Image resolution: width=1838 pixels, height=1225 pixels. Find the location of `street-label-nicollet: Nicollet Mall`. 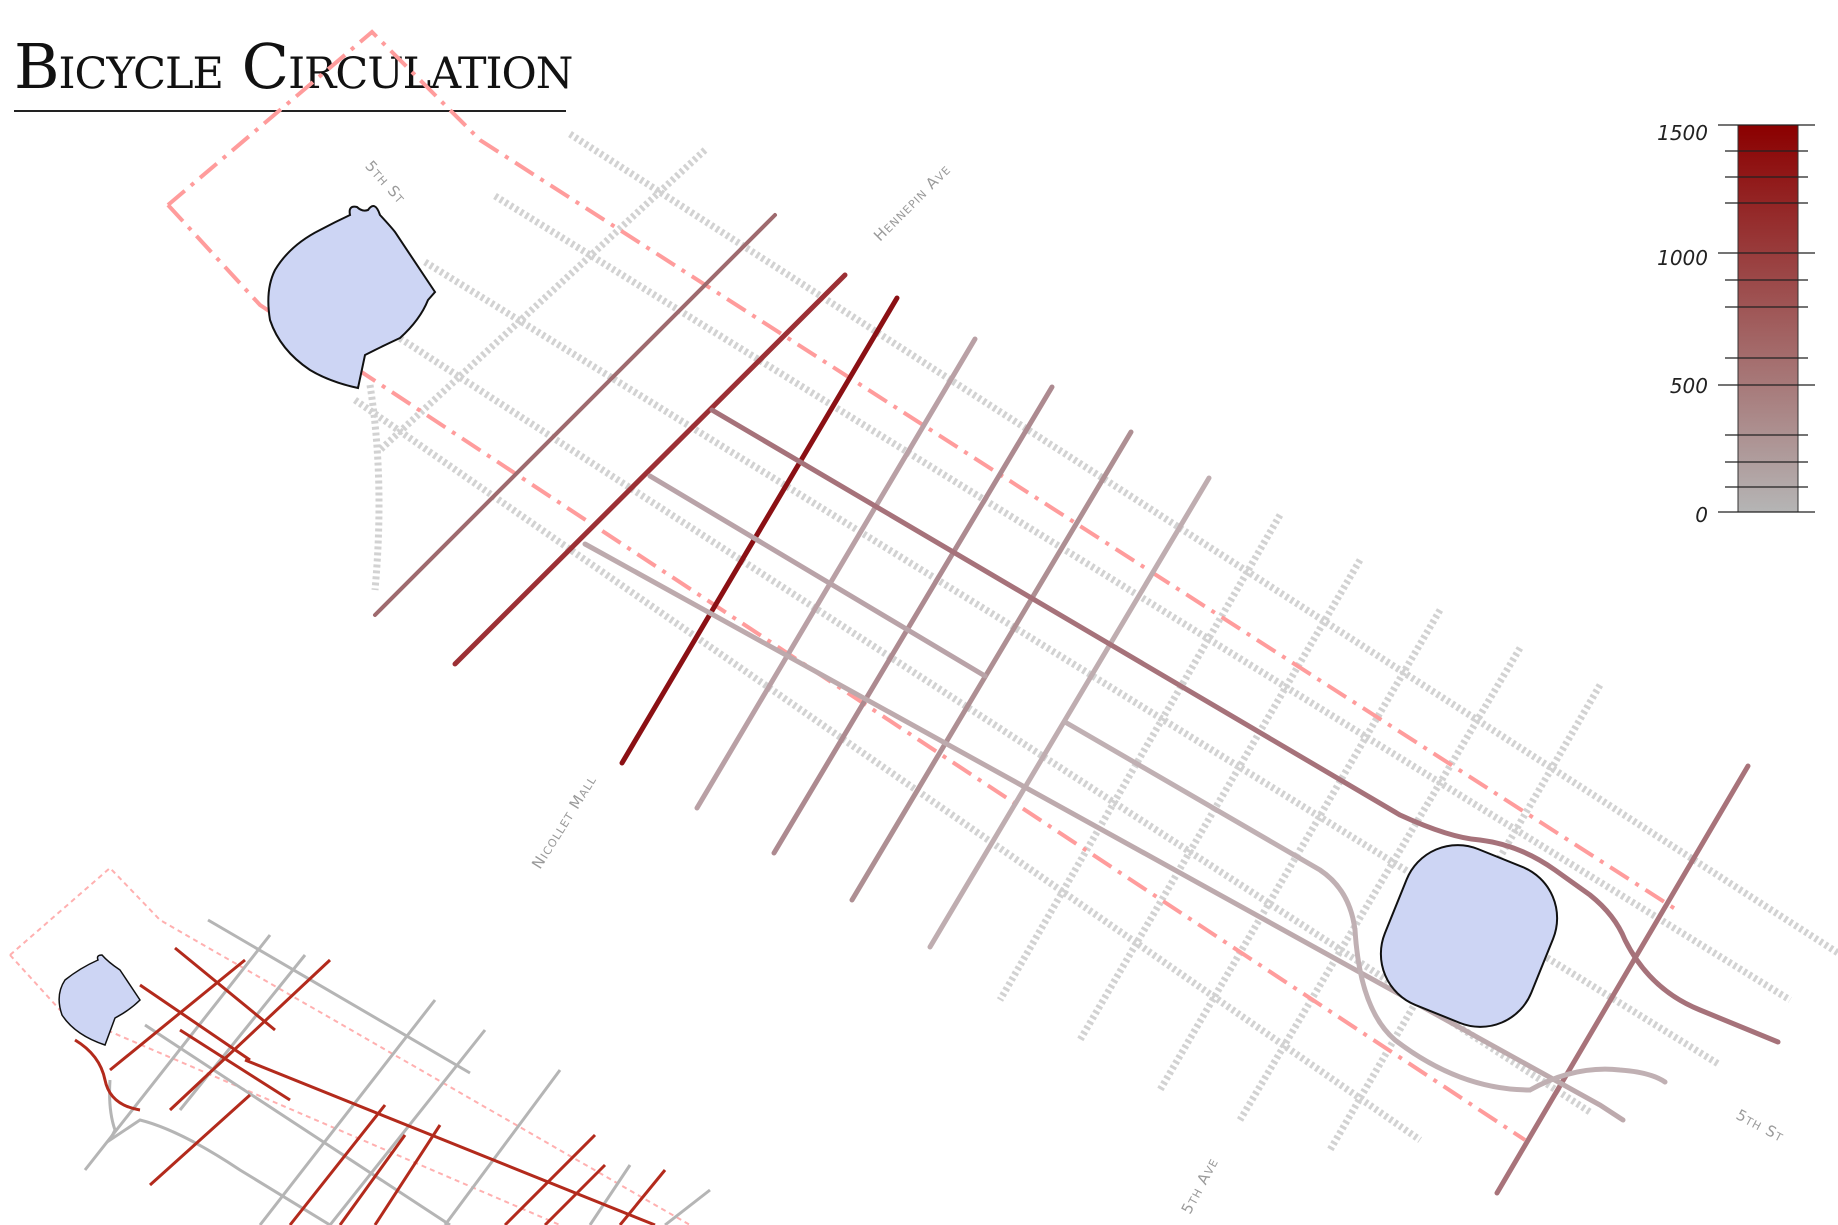

street-label-nicollet: Nicollet Mall is located at coordinates (564, 822).